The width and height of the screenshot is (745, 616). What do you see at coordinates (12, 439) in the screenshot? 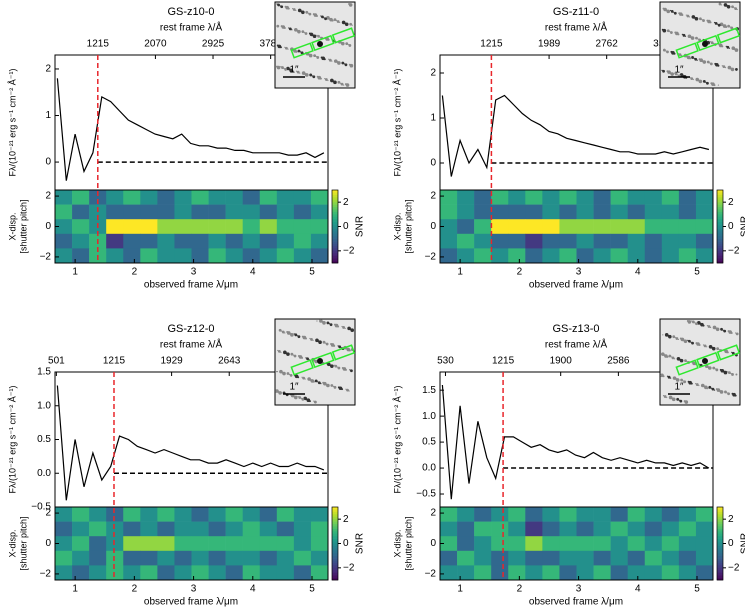
I see `y-axis-label: Fλ/(10⁻²¹ erg s⁻¹ cm⁻² Å⁻¹)` at bounding box center [12, 439].